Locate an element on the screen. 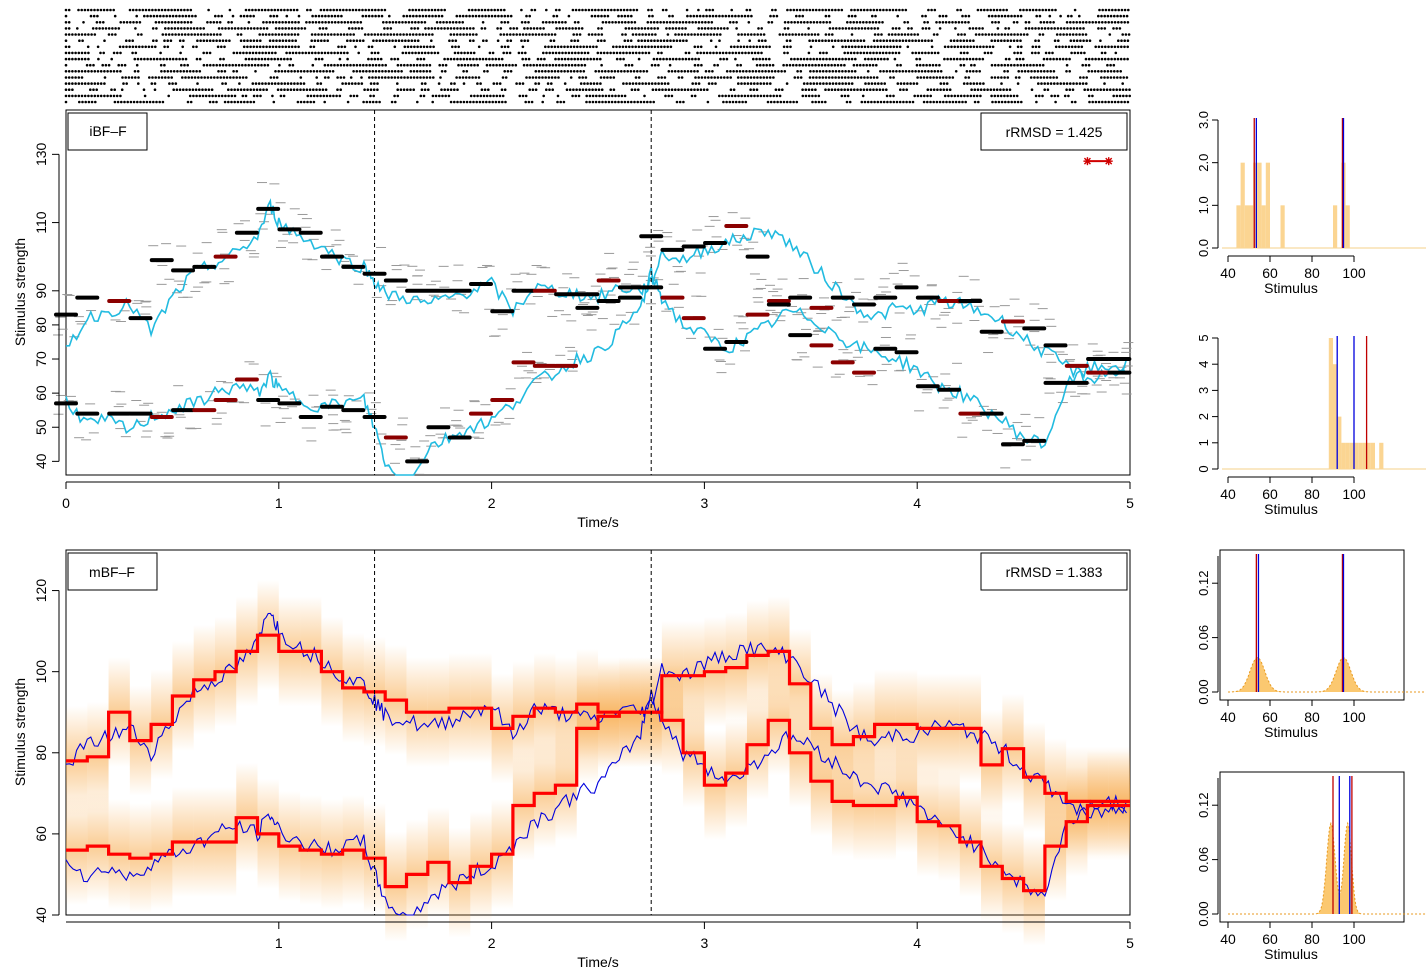  x-tick-label: 100 is located at coordinates (1354, 717).